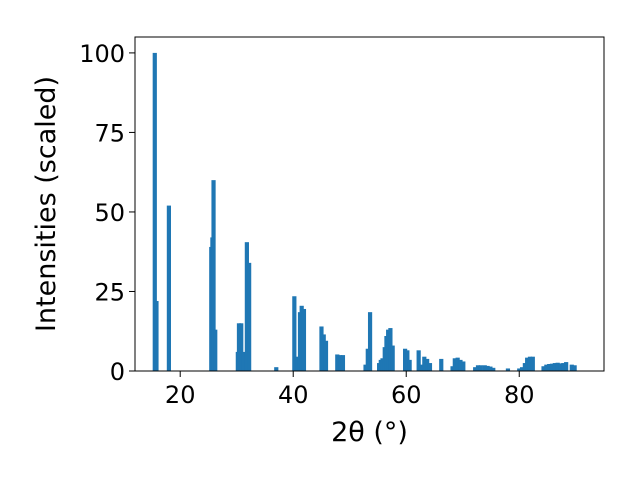  What do you see at coordinates (180, 395) in the screenshot?
I see `x-tick-label: 20` at bounding box center [180, 395].